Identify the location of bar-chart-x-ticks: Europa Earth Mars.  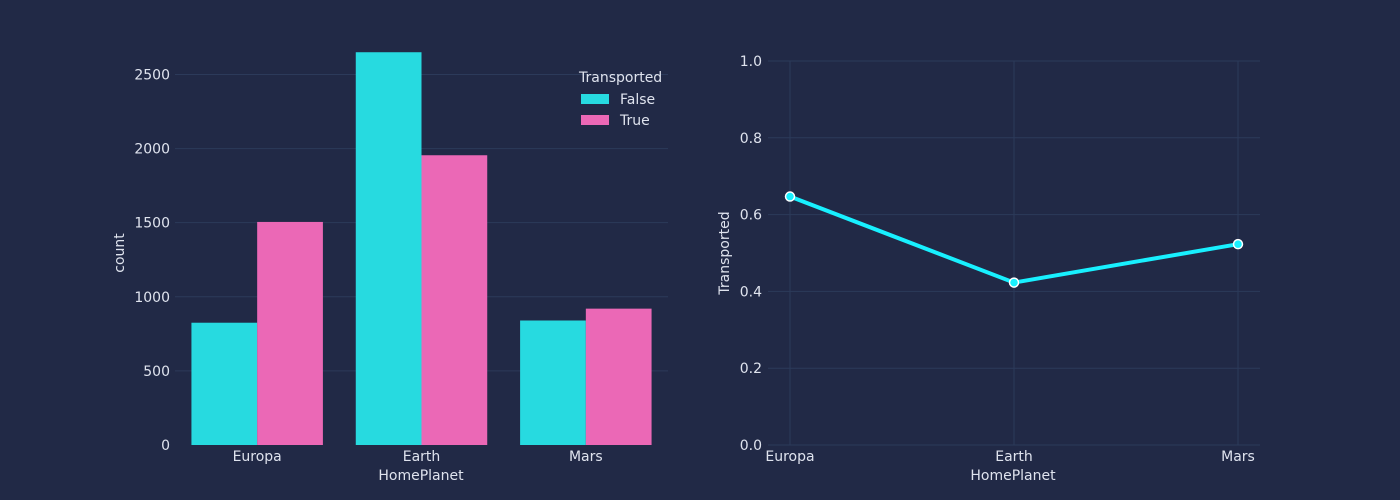
(418, 457).